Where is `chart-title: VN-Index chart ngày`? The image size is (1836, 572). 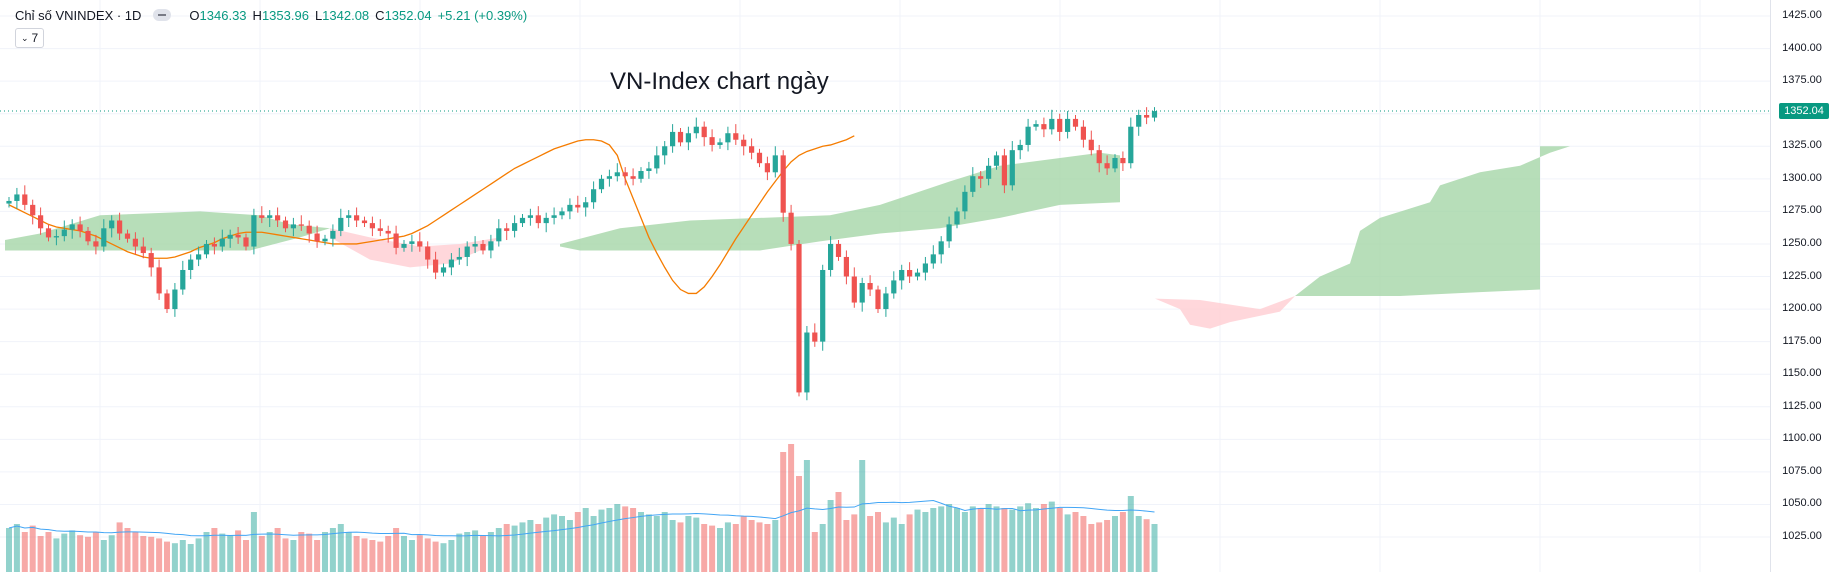
chart-title: VN-Index chart ngày is located at coordinates (719, 81).